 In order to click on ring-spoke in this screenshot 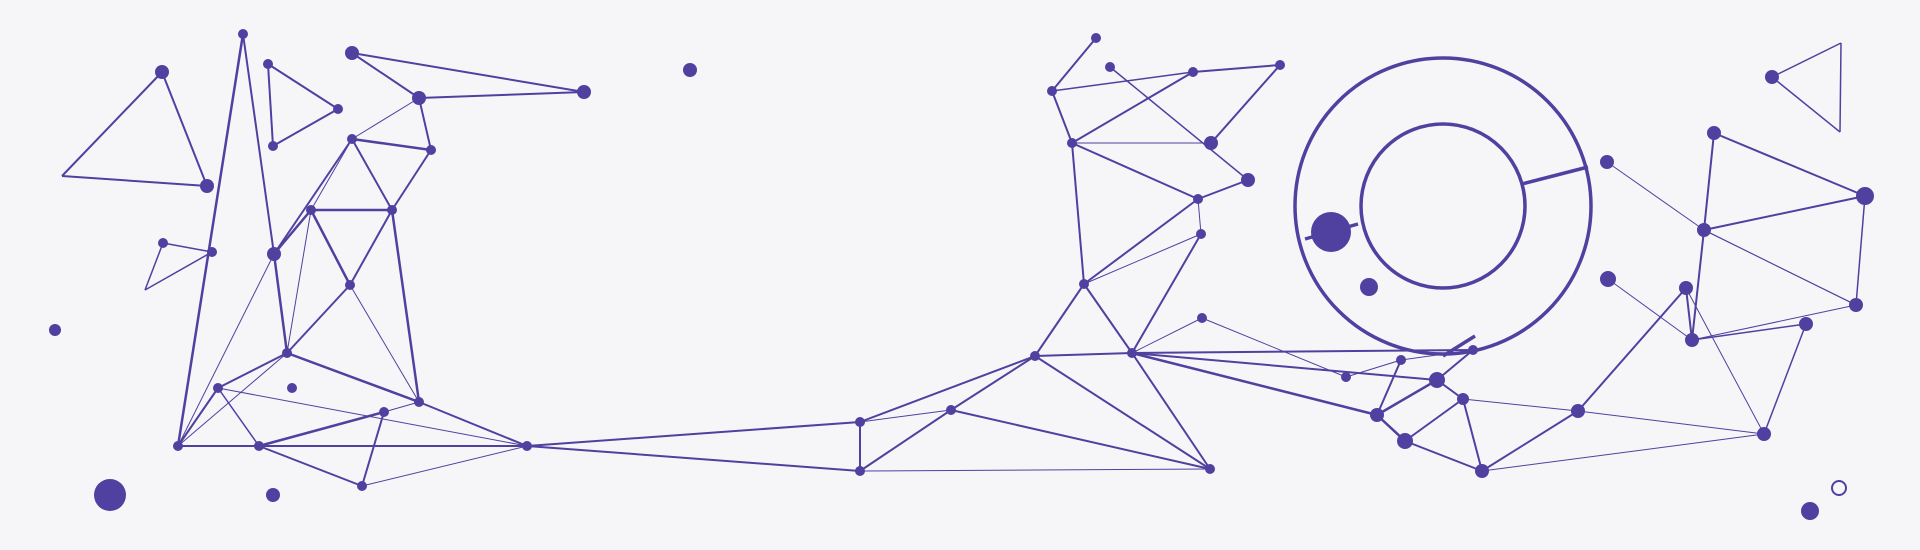, I will do `click(1459, 346)`.